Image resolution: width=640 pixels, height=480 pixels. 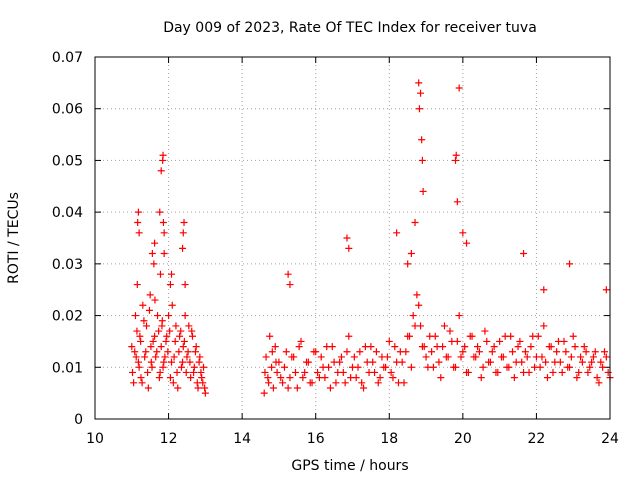 I want to click on y-tick-label: 0, so click(x=78, y=420).